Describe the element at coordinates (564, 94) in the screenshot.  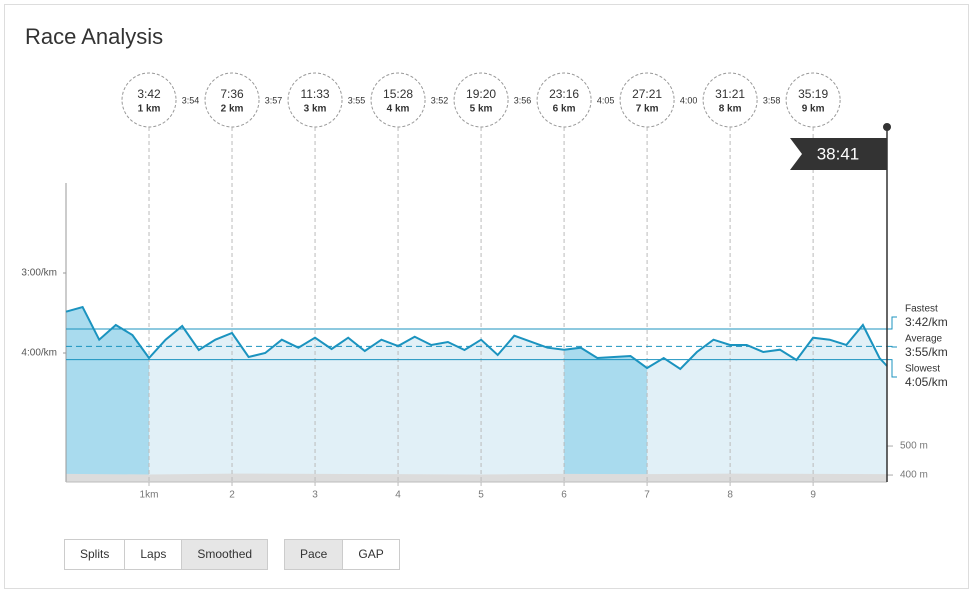
I see `split-time: 23:16` at that location.